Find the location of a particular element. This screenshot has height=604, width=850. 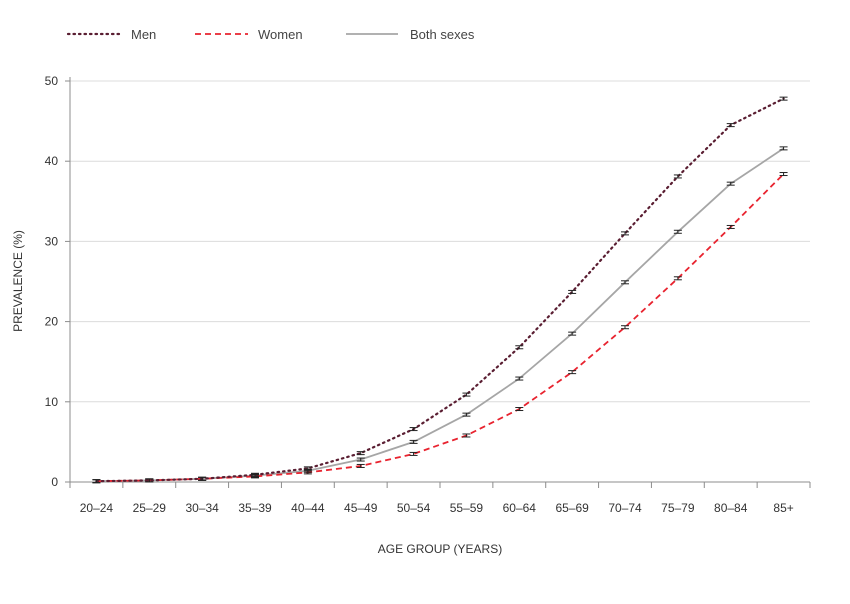

x-tick-label: 80–84 is located at coordinates (731, 508).